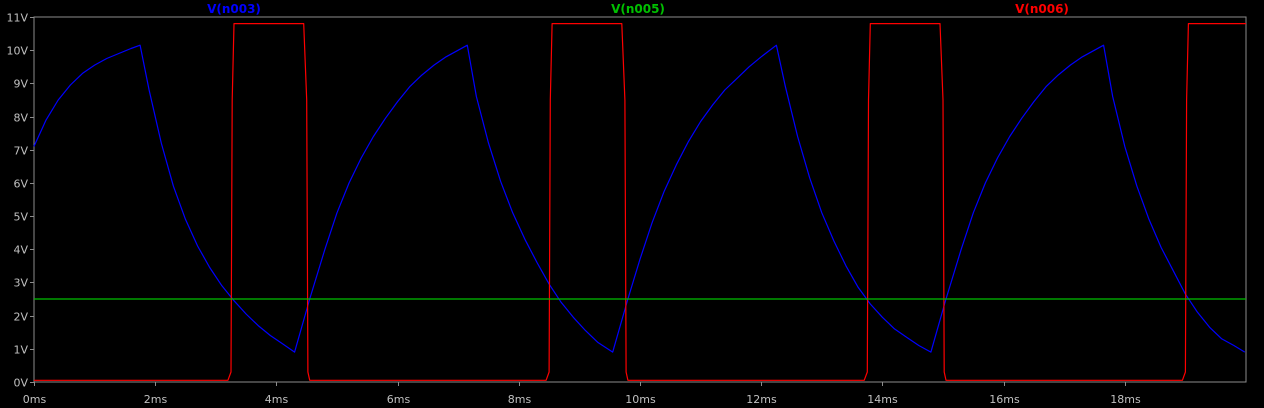  What do you see at coordinates (35, 399) in the screenshot?
I see `x-tick-label: 0ms` at bounding box center [35, 399].